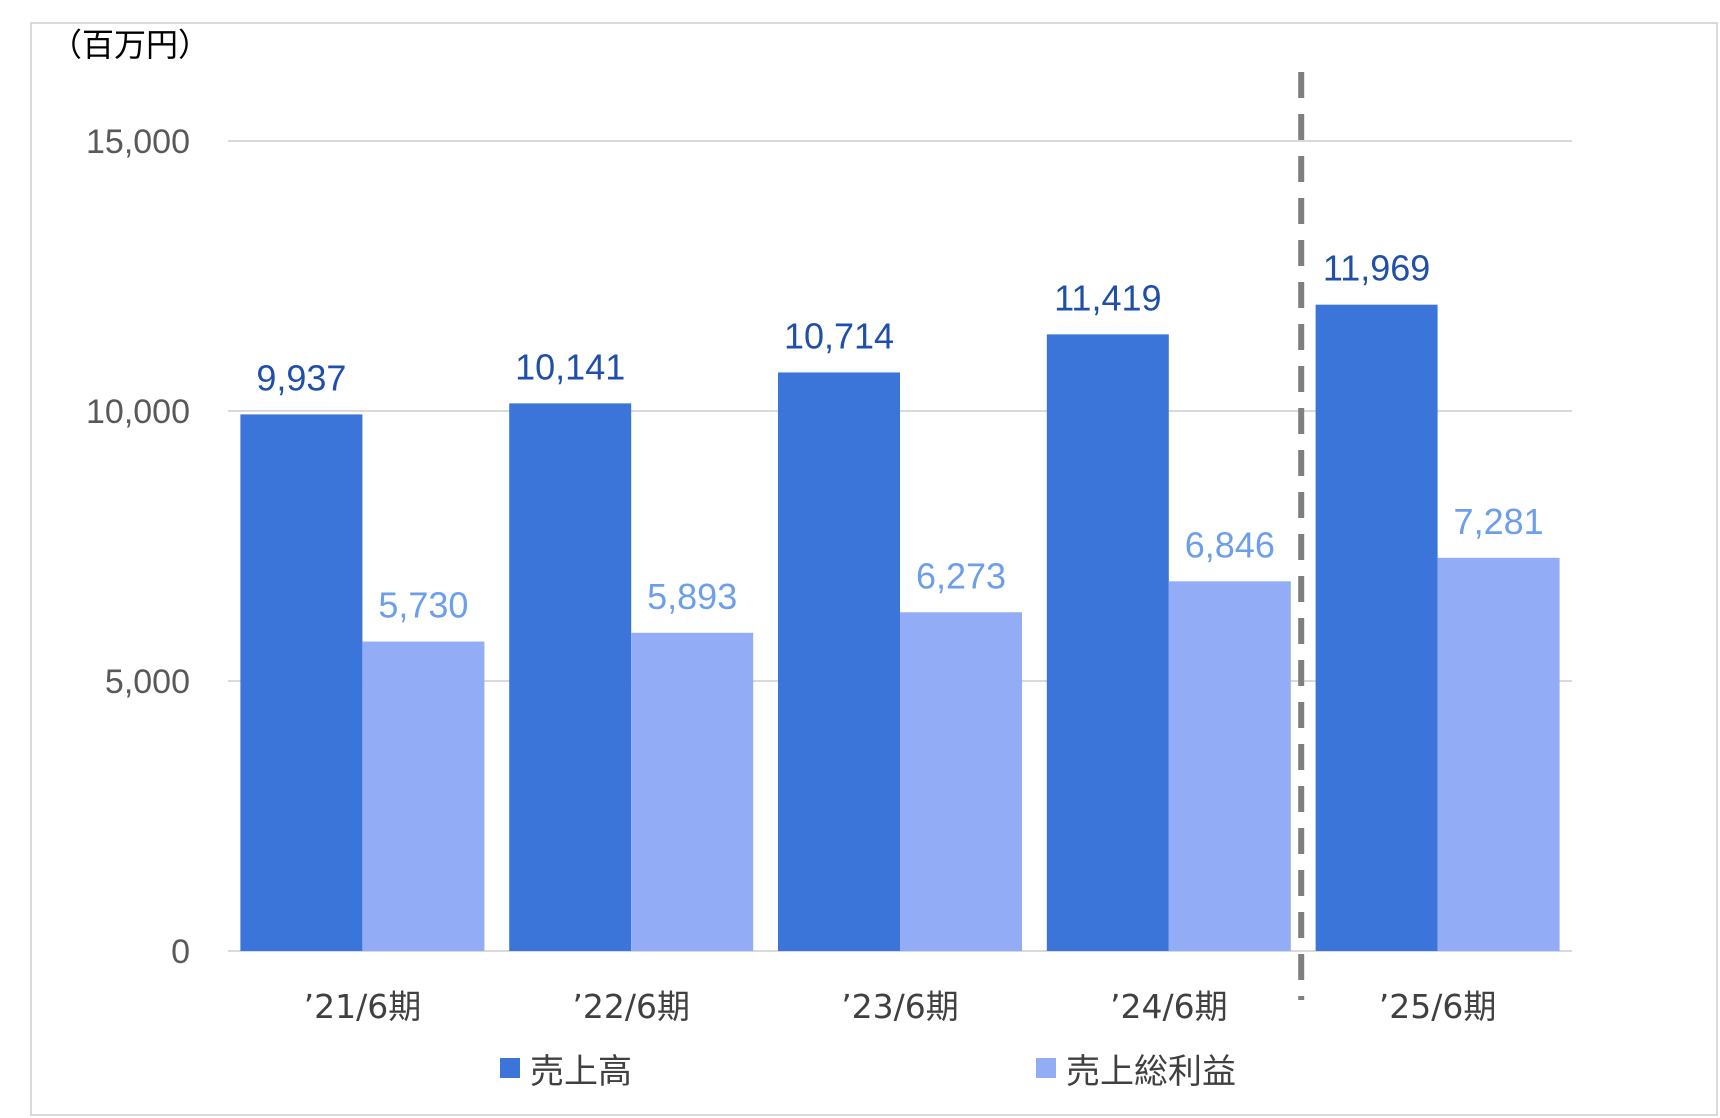 Image resolution: width=1720 pixels, height=1118 pixels. Describe the element at coordinates (138, 412) in the screenshot. I see `y-tick-label: 10,000` at that location.